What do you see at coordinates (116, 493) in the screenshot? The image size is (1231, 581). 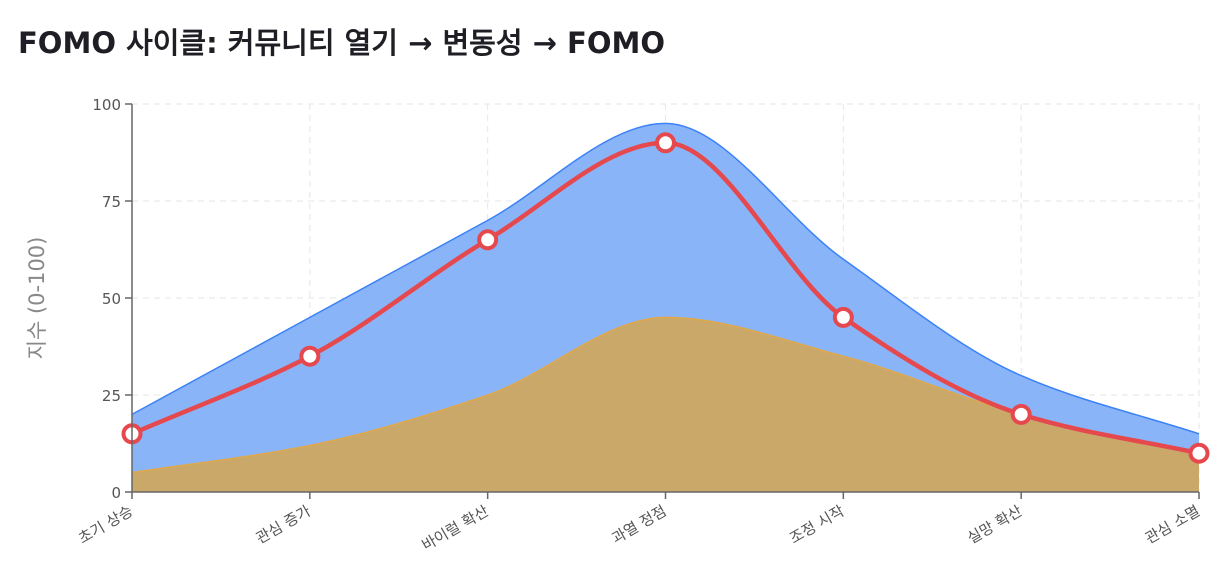 I see `y-tick-label: 0` at bounding box center [116, 493].